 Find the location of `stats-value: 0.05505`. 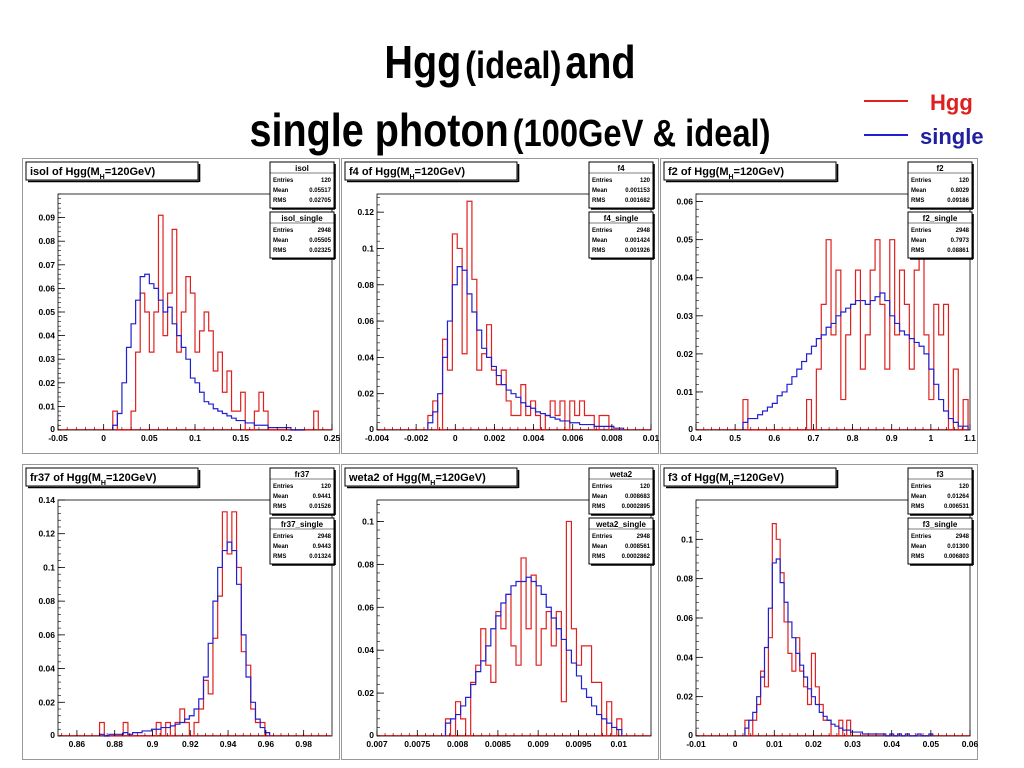

stats-value: 0.05505 is located at coordinates (320, 241).